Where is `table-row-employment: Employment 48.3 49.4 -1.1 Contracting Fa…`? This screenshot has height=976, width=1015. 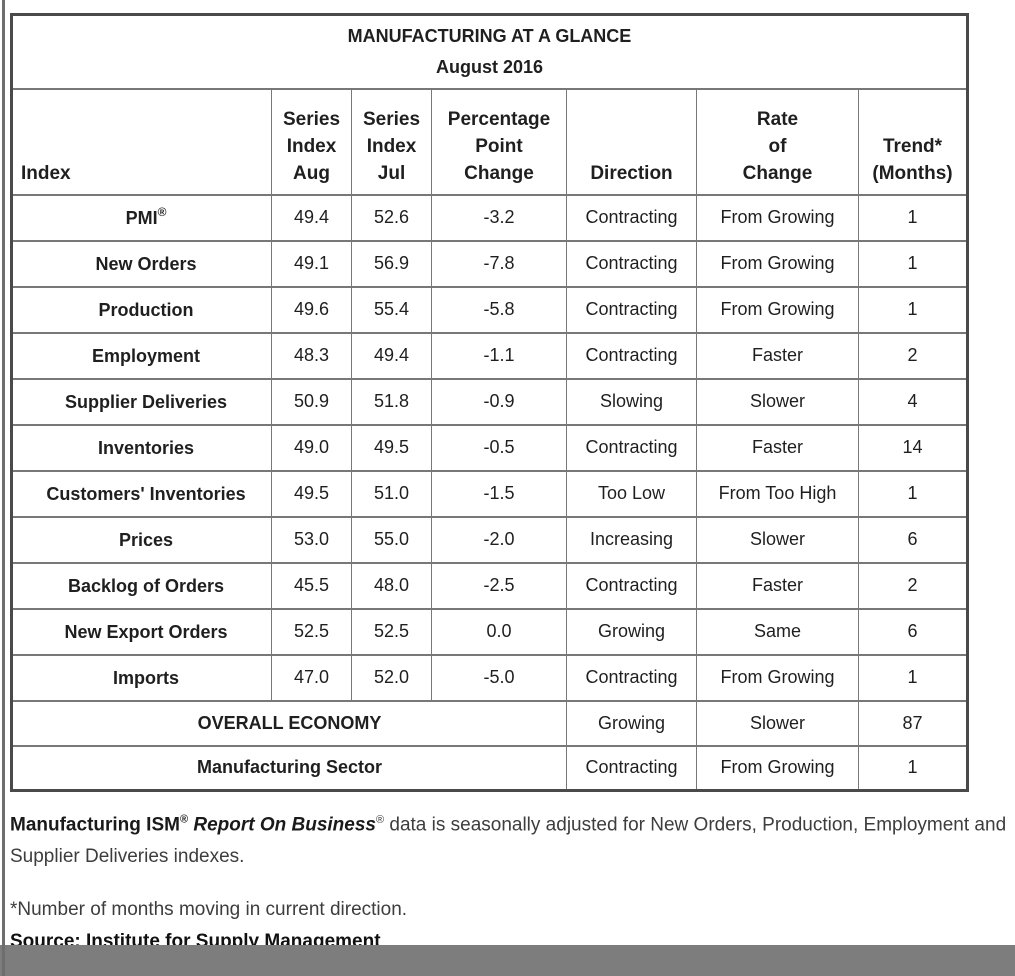 table-row-employment: Employment 48.3 49.4 -1.1 Contracting Fa… is located at coordinates (489, 355).